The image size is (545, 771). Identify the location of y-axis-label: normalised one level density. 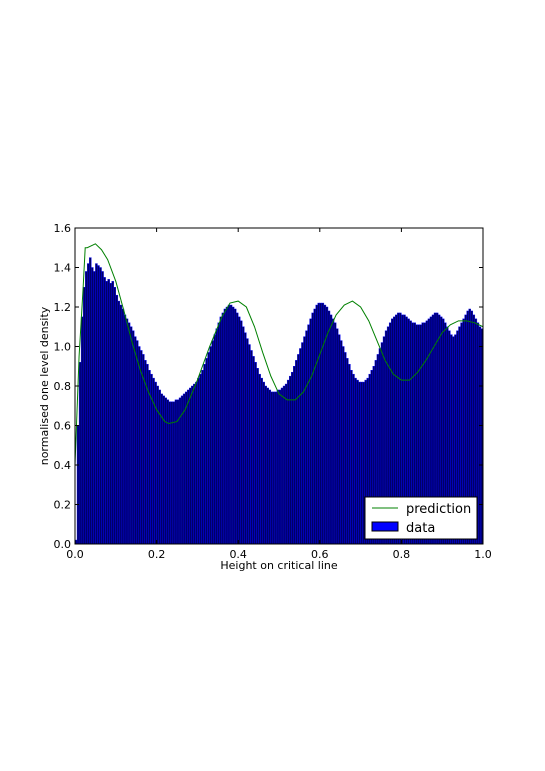
(44, 385).